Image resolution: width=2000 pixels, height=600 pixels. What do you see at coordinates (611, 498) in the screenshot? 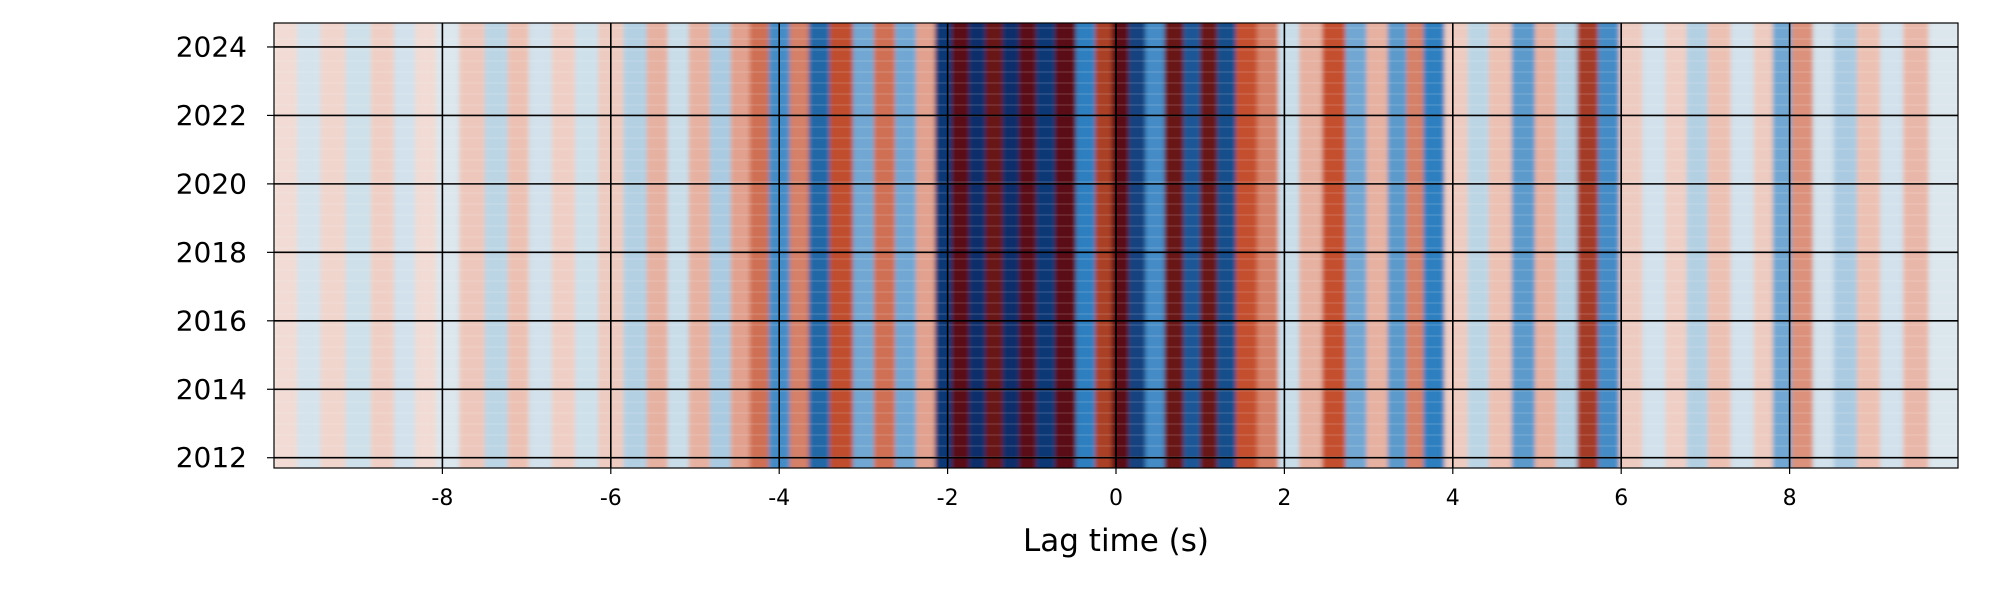
I see `x-tick-label: -6` at bounding box center [611, 498].